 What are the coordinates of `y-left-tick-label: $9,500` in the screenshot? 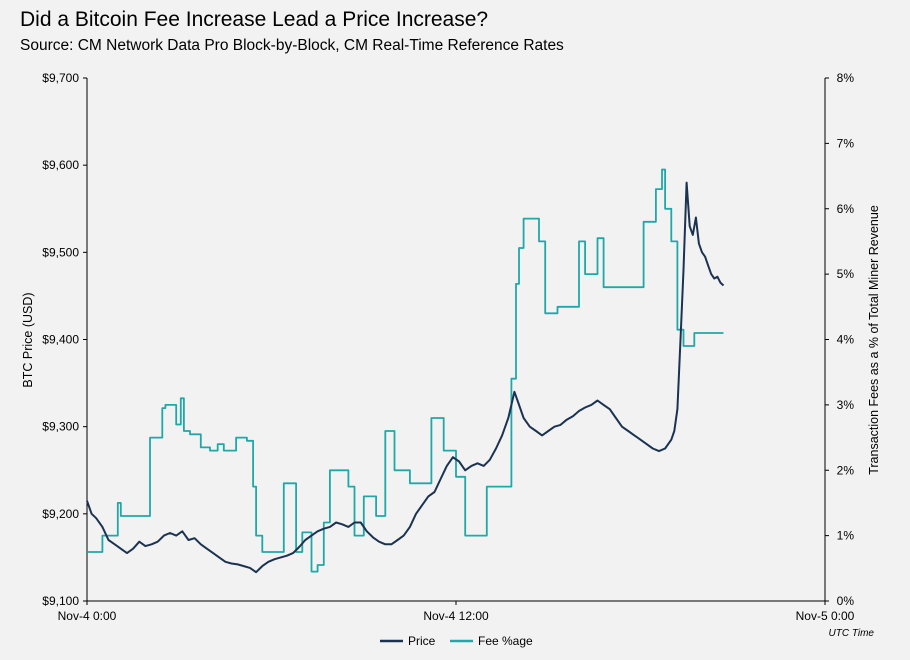 It's located at (60, 252).